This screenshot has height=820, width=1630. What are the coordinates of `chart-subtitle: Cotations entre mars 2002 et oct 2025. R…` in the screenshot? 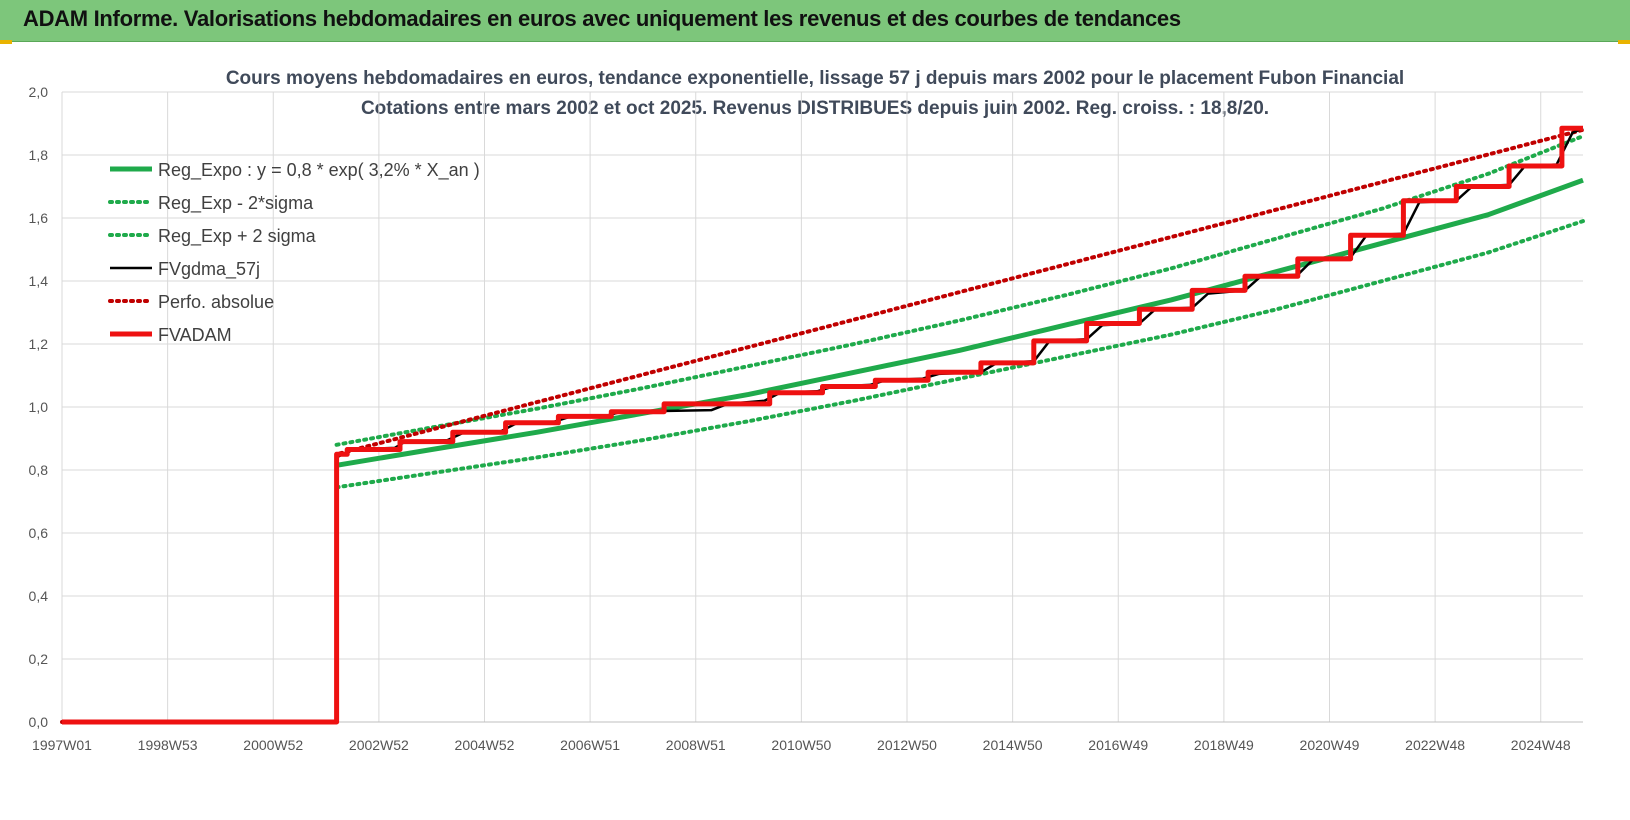 It's located at (815, 108).